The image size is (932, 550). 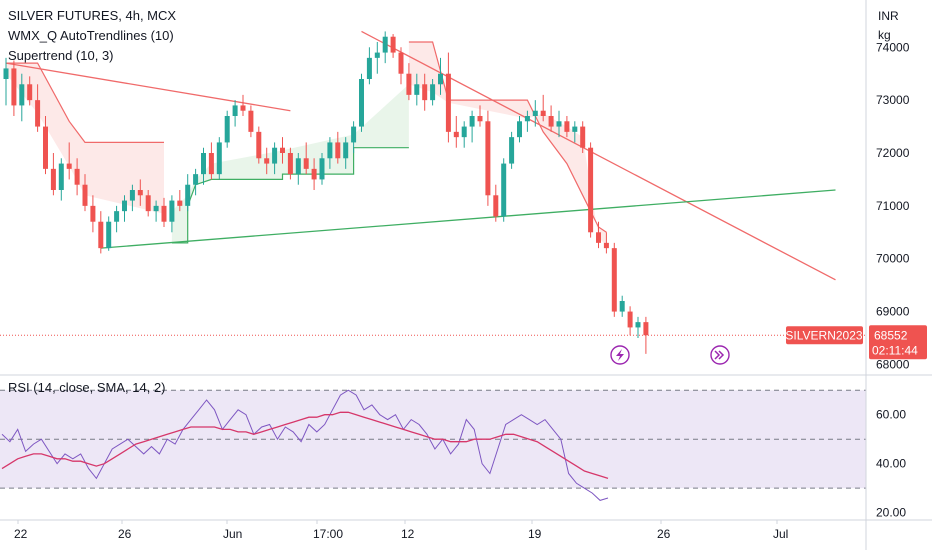 I want to click on rsi-line, so click(x=305, y=445).